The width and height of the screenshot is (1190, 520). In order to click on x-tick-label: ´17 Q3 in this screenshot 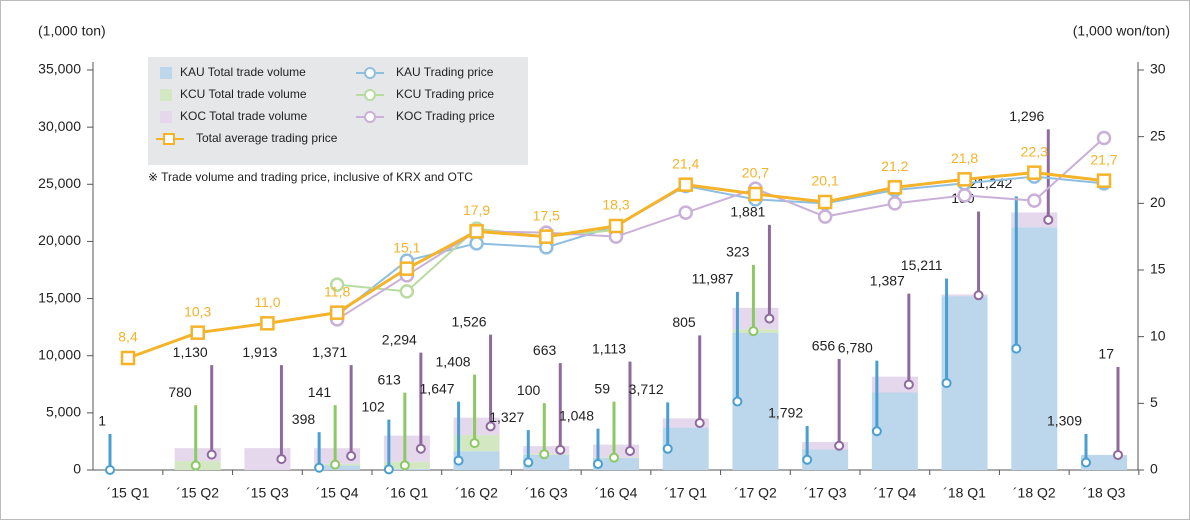, I will do `click(825, 493)`.